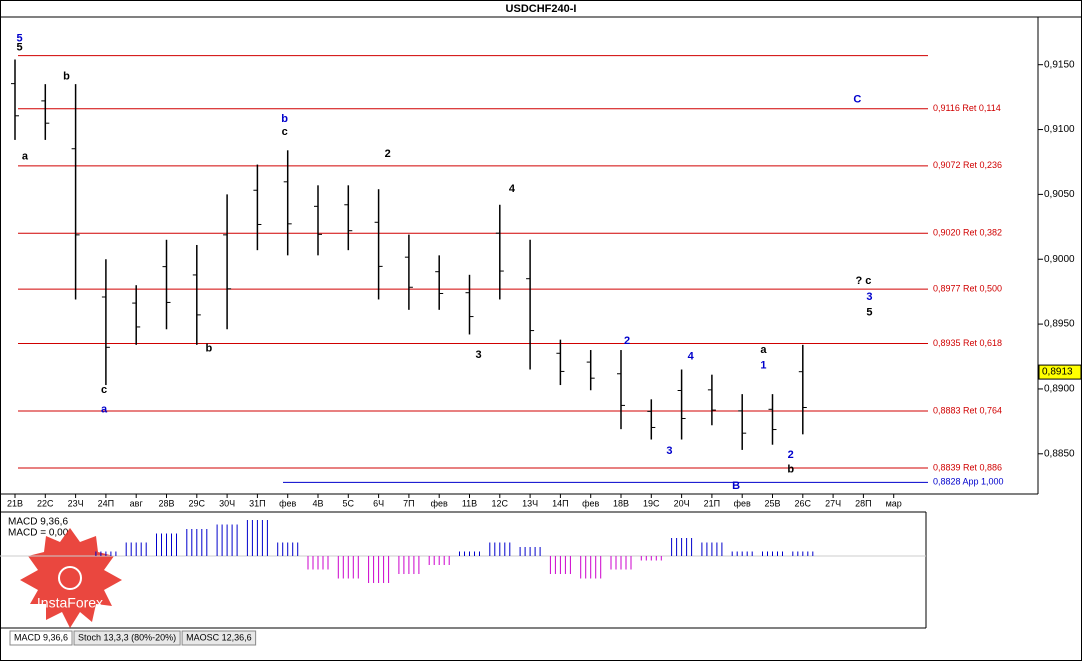  What do you see at coordinates (137, 503) in the screenshot?
I see `x-tick-label: авг` at bounding box center [137, 503].